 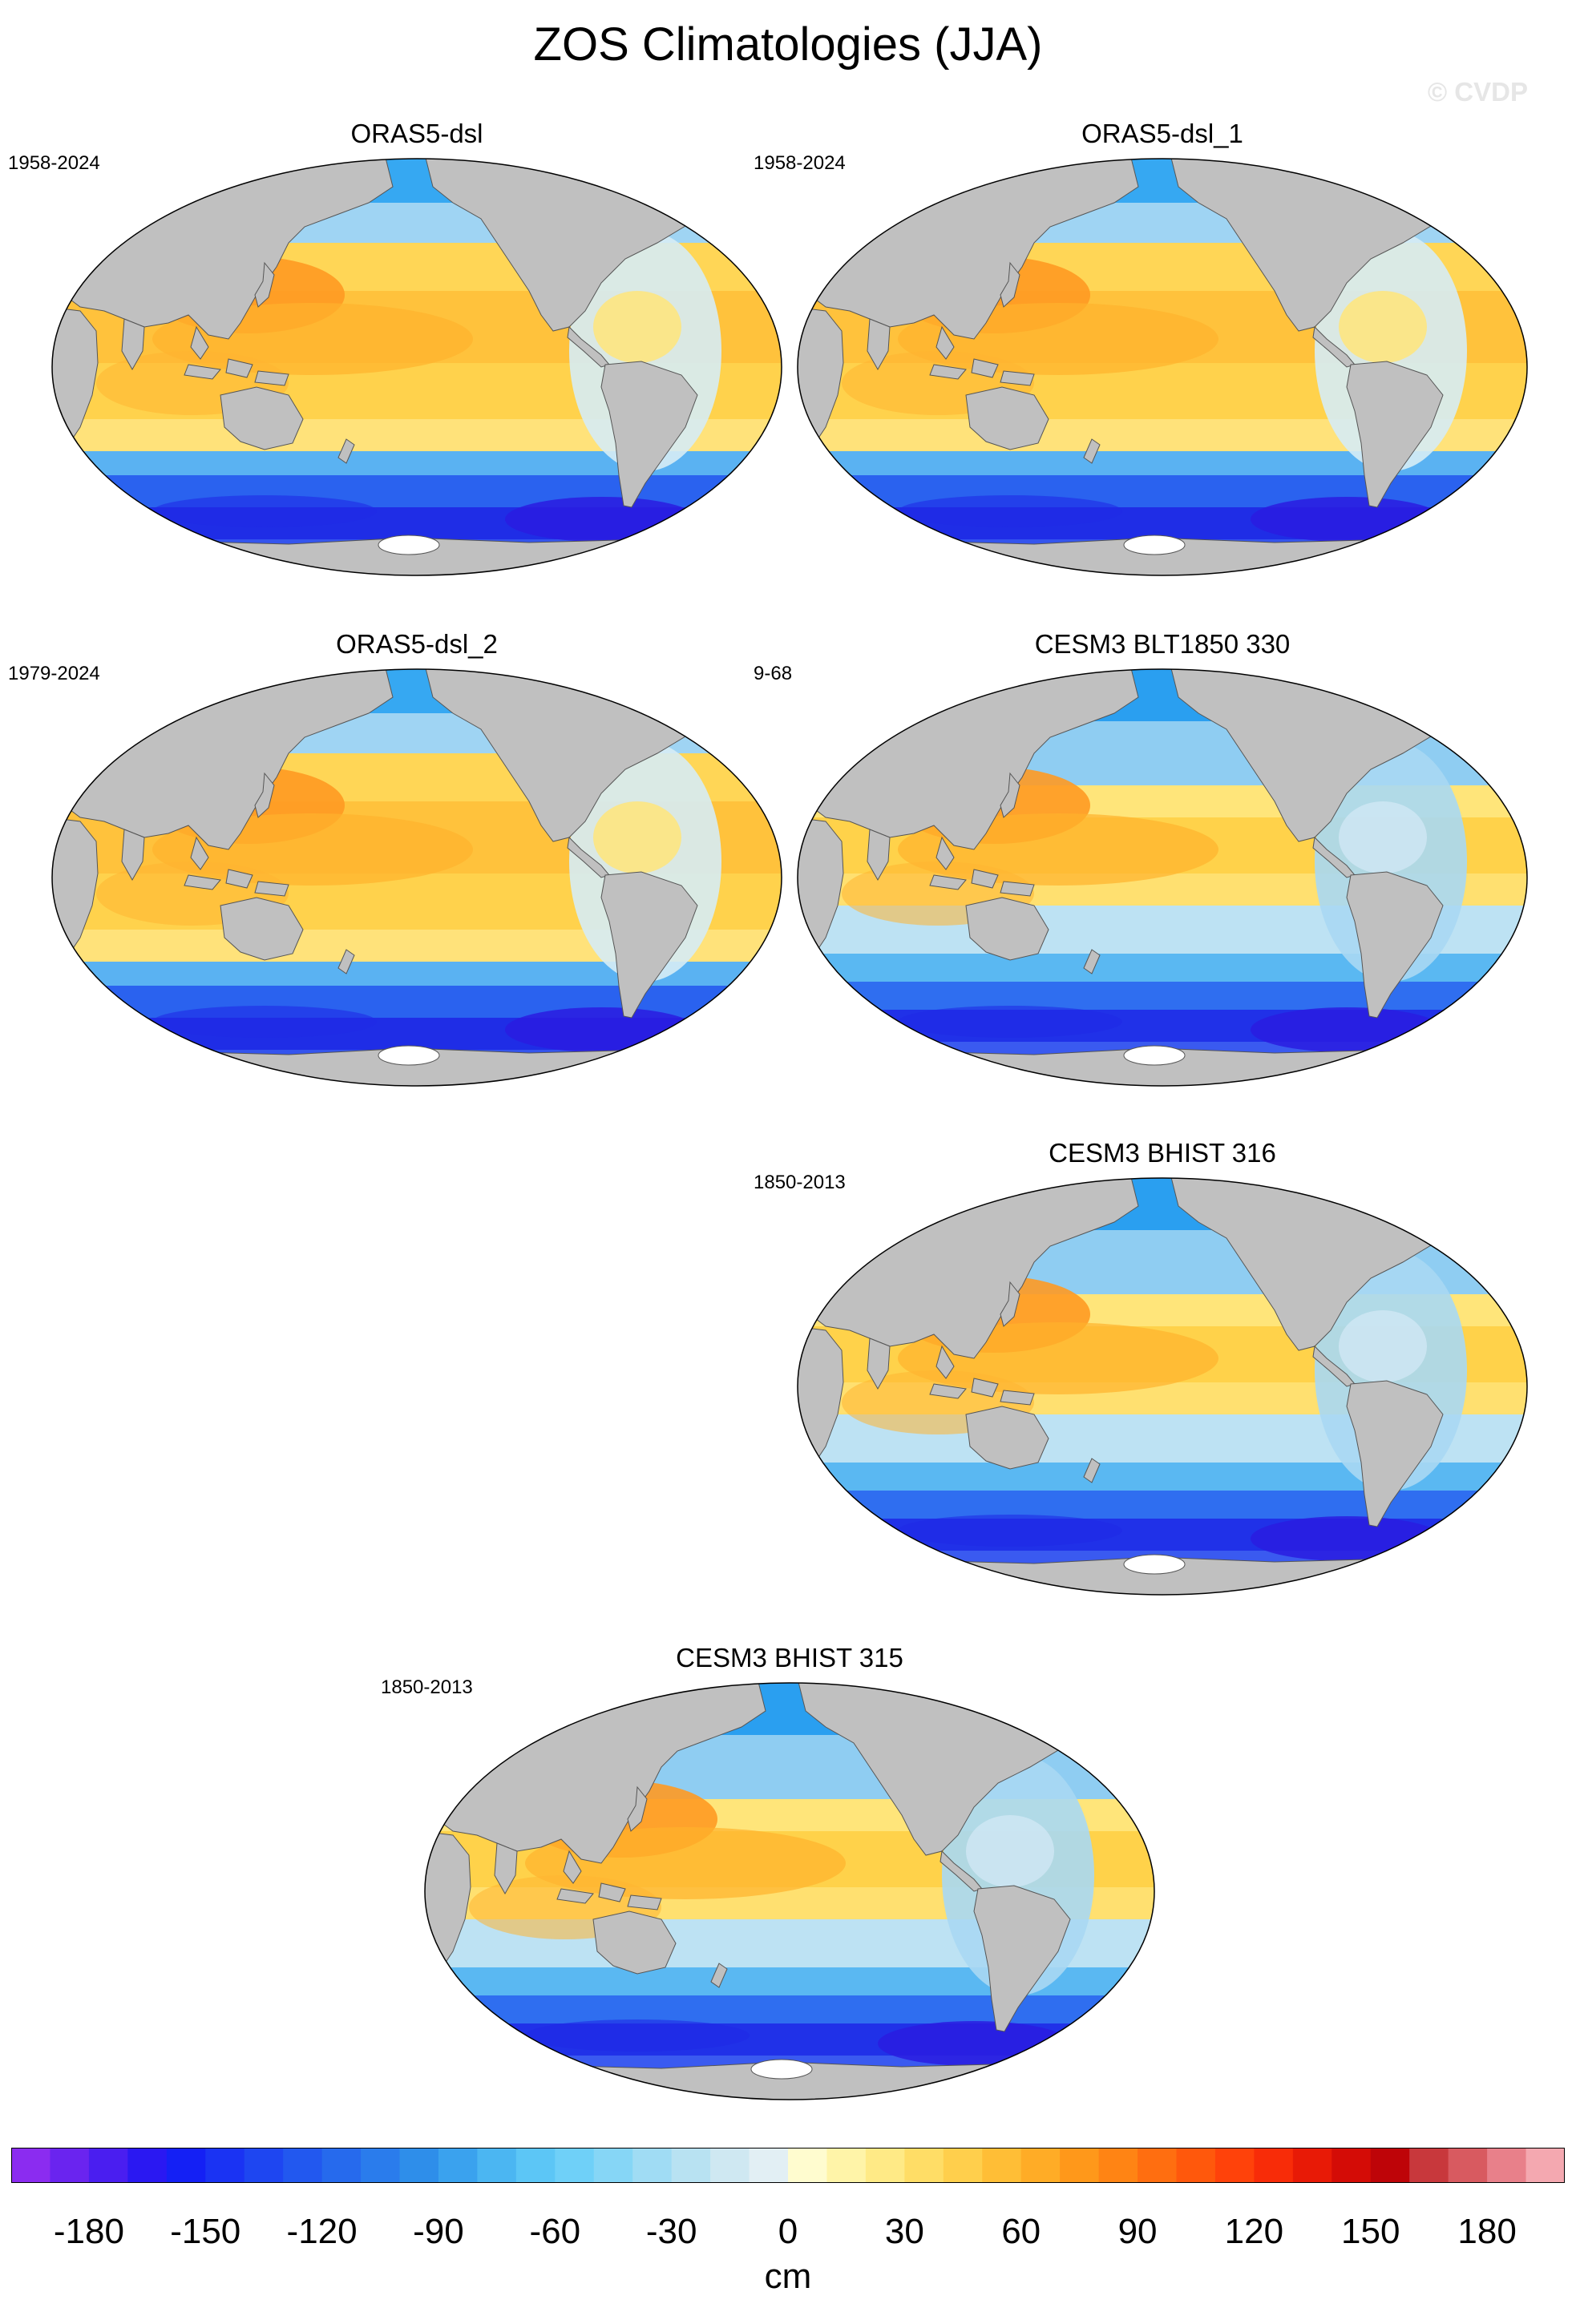 I want to click on map-panel-oras5-dsl-1: ORAS5-dsl_1 1958-2024, so click(x=1142, y=347).